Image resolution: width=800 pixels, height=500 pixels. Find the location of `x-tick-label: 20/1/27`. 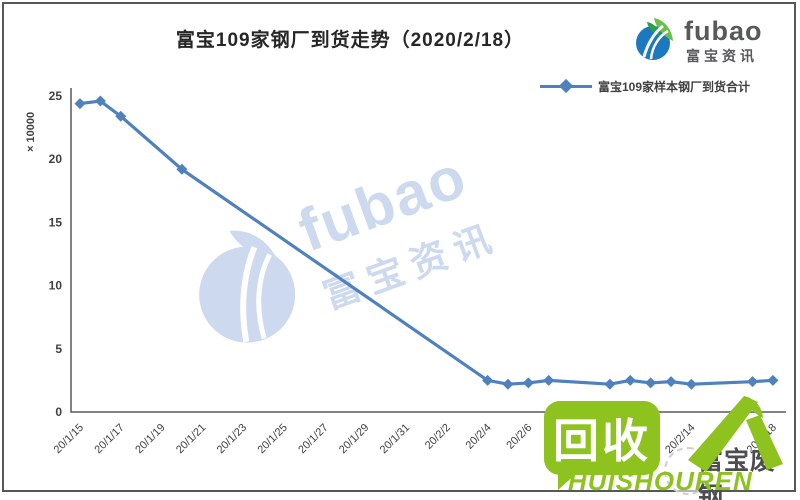

x-tick-label: 20/1/27 is located at coordinates (313, 439).